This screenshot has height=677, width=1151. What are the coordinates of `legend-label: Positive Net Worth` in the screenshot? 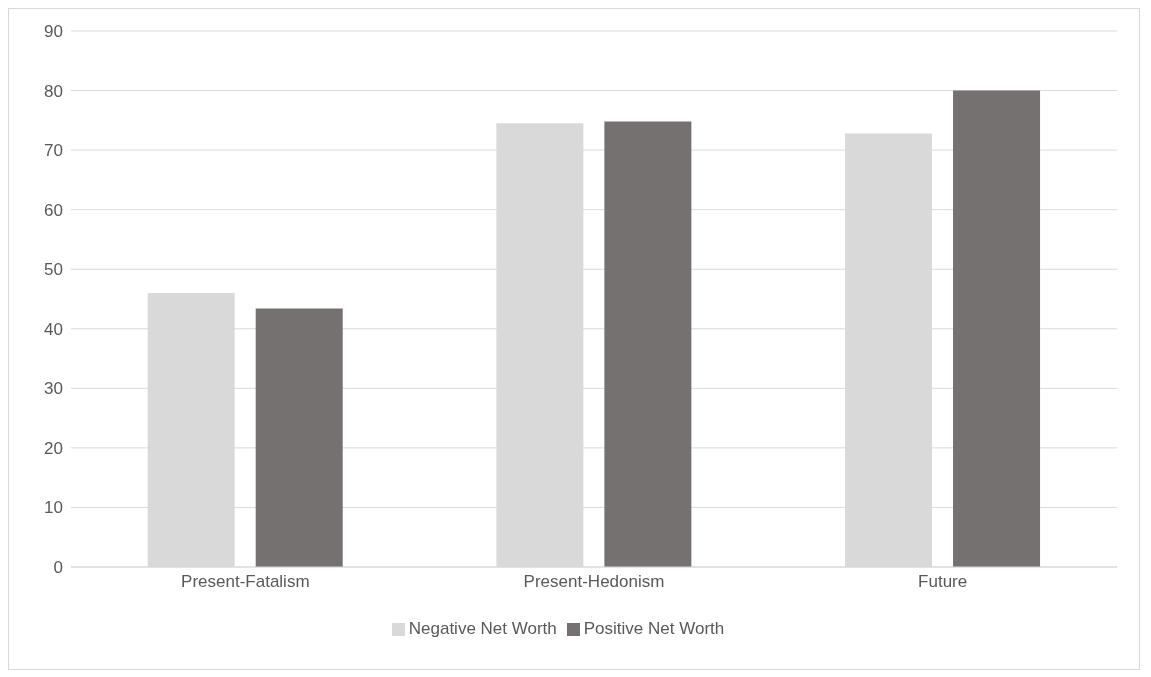 It's located at (654, 628).